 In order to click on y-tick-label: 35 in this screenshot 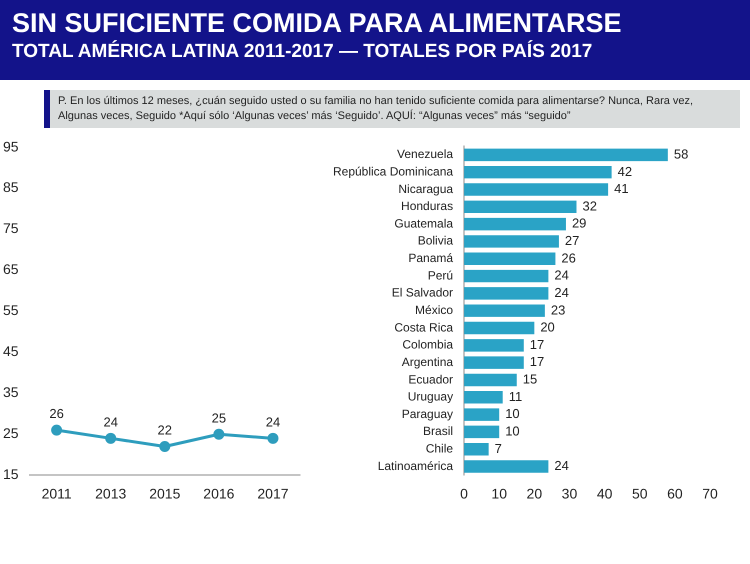, I will do `click(10, 392)`.